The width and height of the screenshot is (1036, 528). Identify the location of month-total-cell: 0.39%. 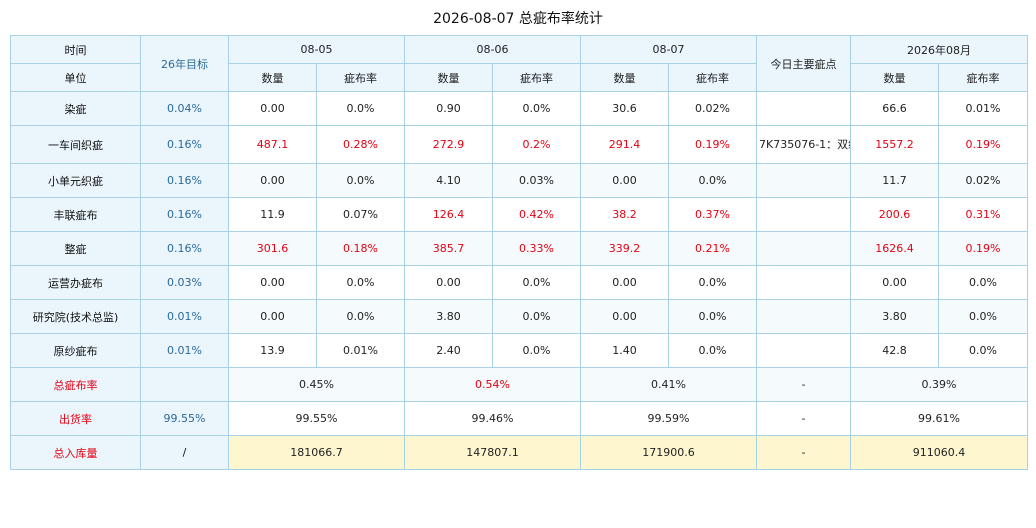
(939, 384).